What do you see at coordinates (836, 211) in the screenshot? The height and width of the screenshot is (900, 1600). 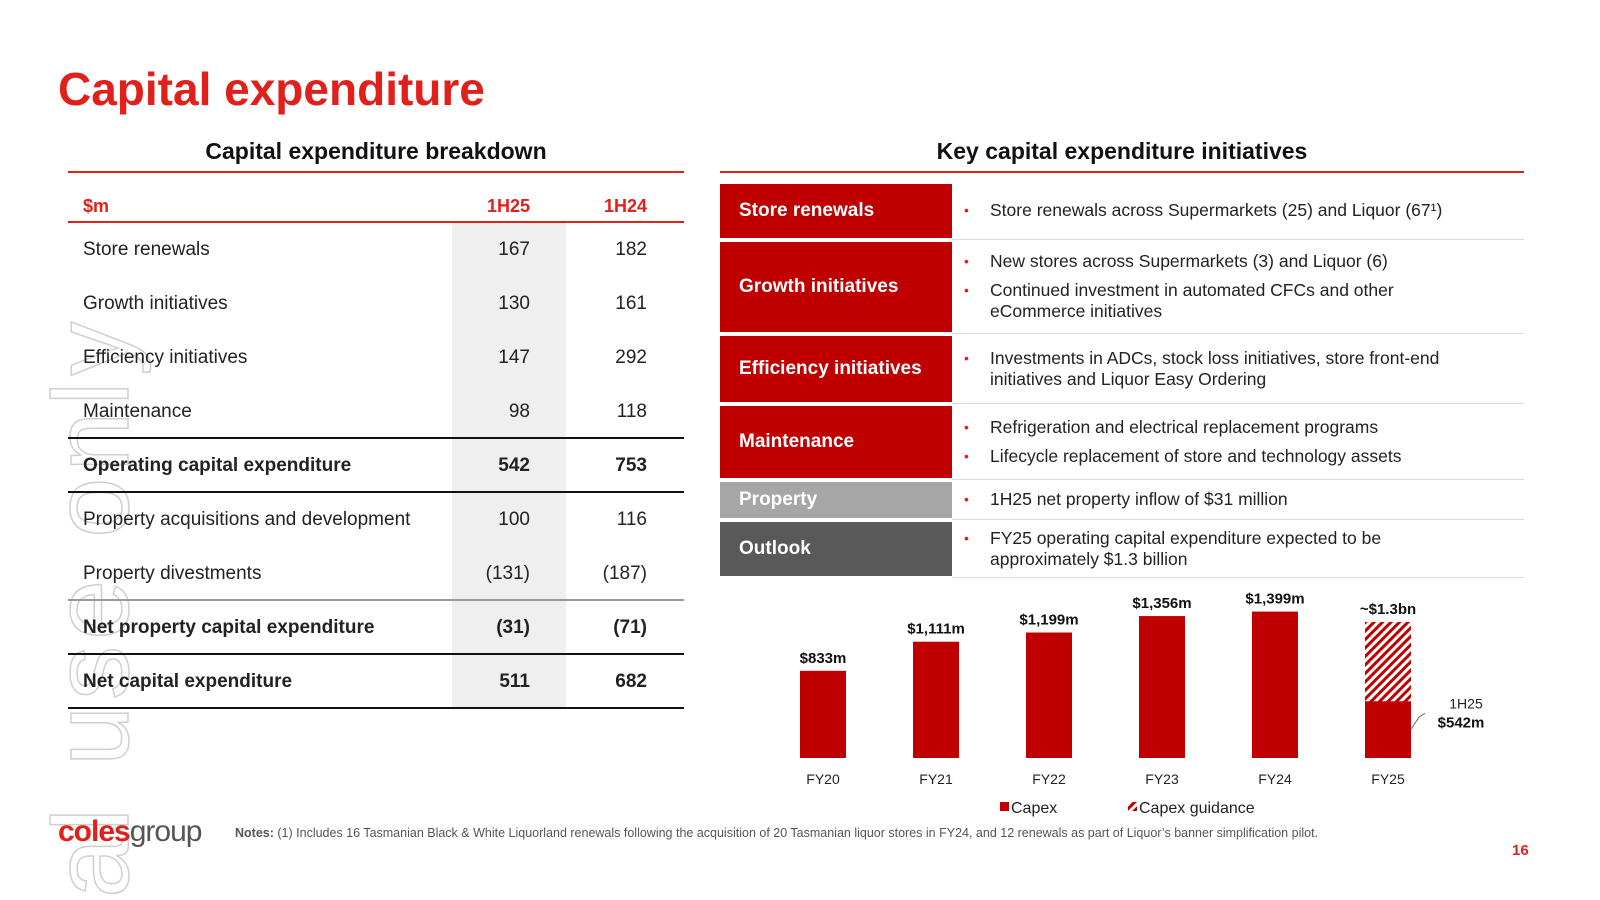 I see `initiative-label: Store renewals` at bounding box center [836, 211].